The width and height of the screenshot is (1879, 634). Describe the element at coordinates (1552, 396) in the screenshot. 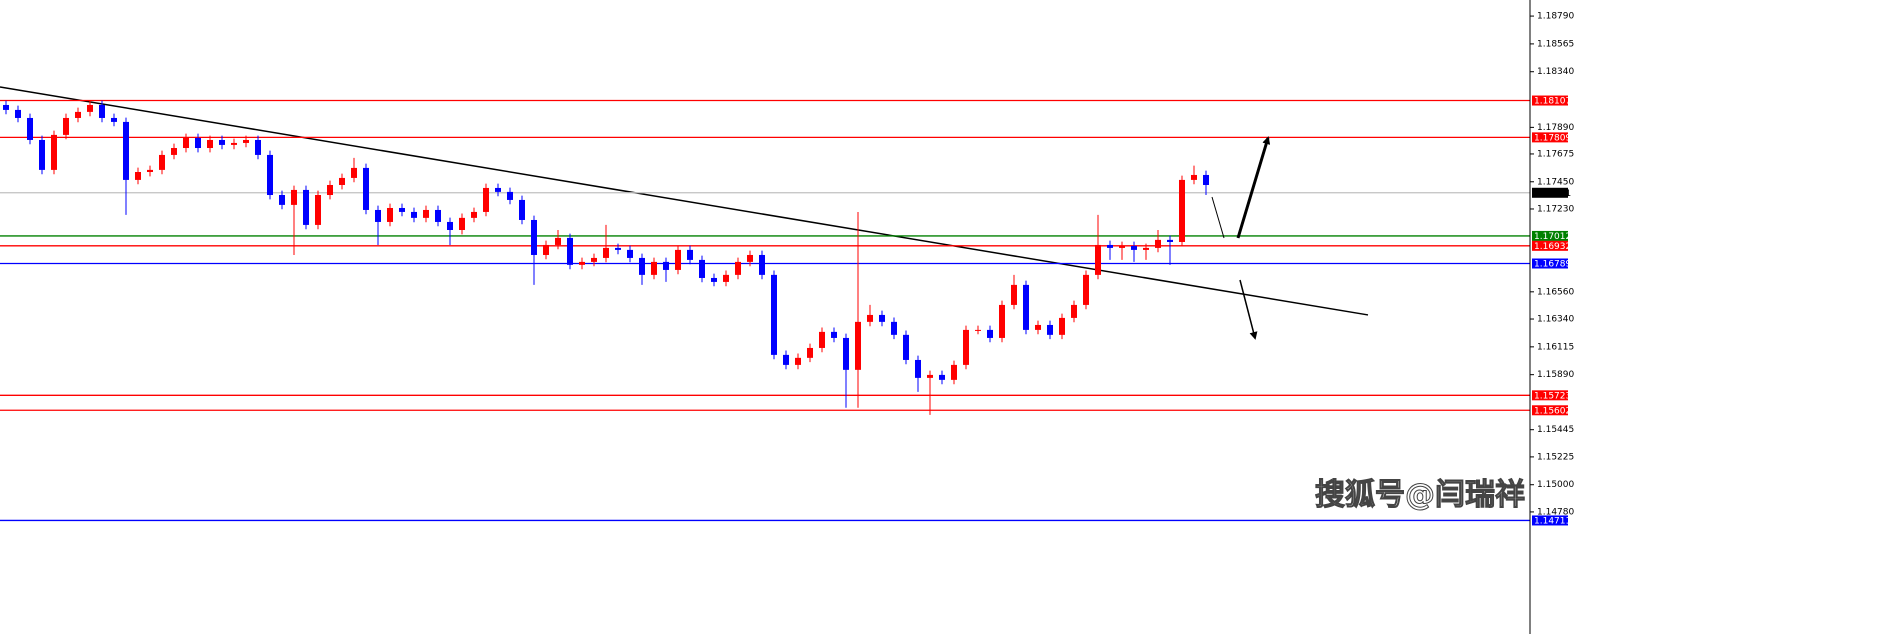

I see `level-line-label: 1.15723` at that location.